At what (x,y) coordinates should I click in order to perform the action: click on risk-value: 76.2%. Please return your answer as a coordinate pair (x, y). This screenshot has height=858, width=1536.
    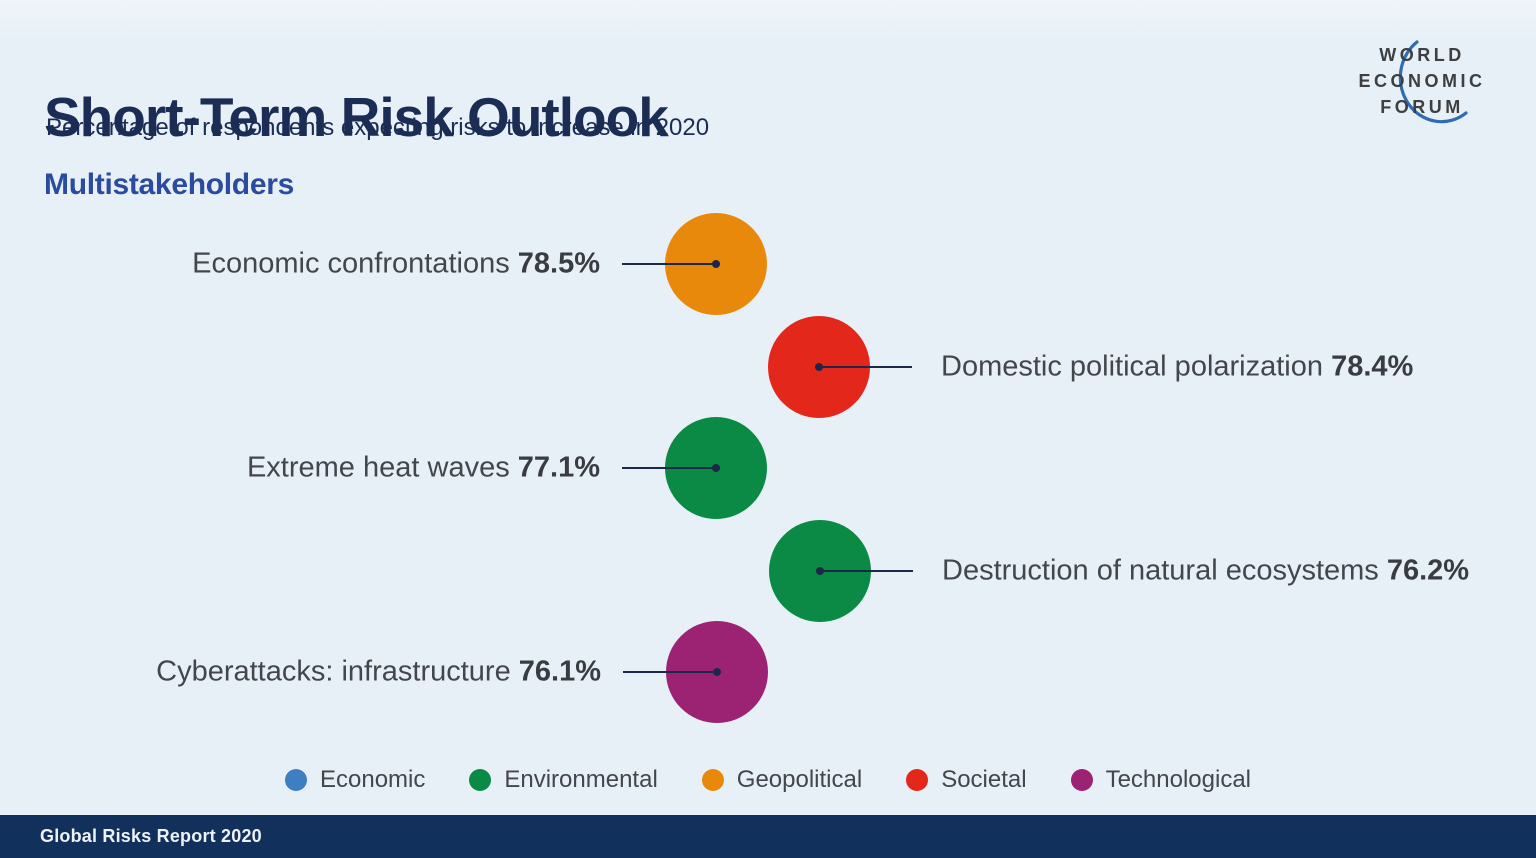
    Looking at the image, I should click on (1428, 570).